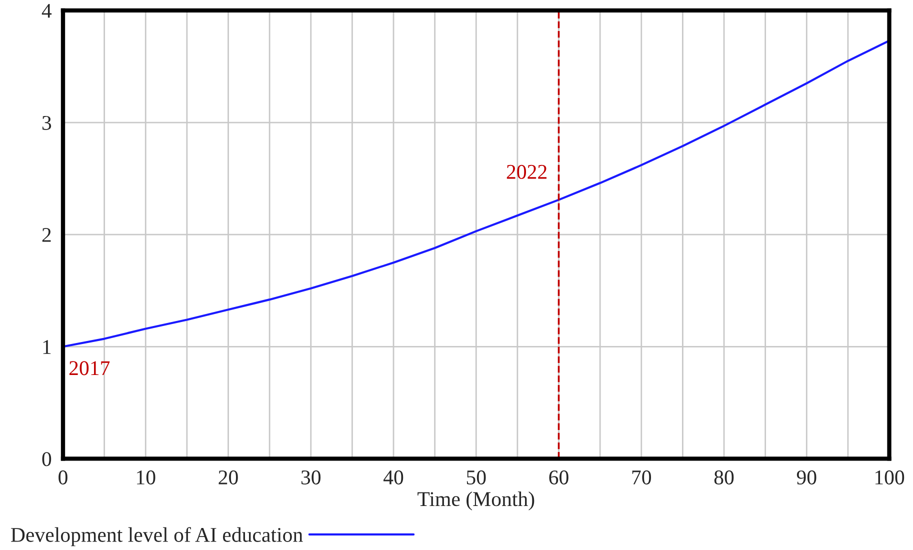 The image size is (913, 550). I want to click on x-tick-label: 10, so click(146, 477).